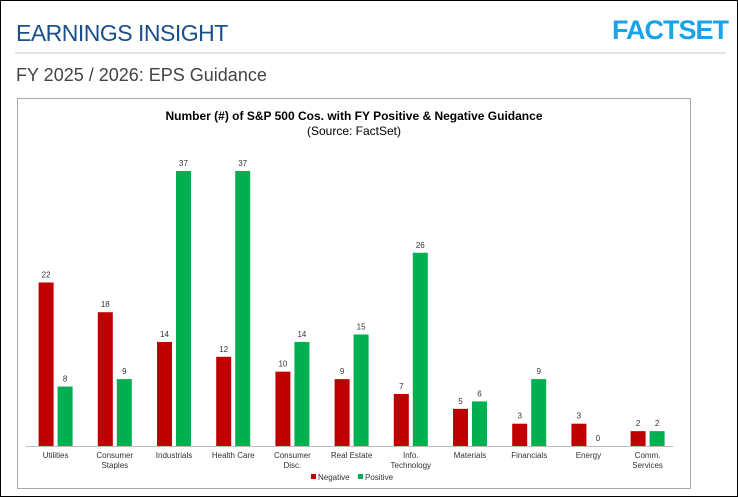  Describe the element at coordinates (460, 401) in the screenshot. I see `data-label: 5` at that location.